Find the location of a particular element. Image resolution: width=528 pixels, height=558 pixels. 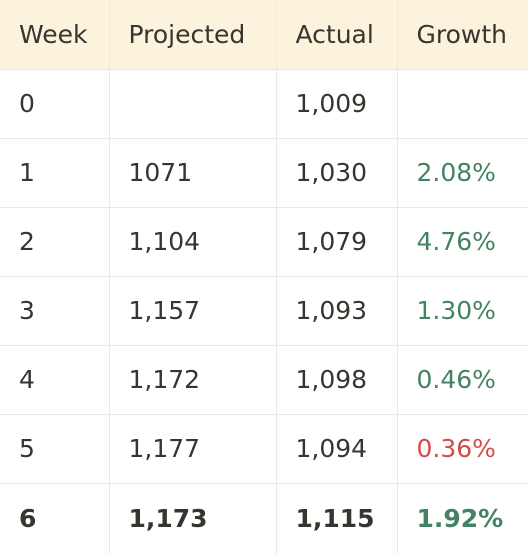

header-row: Week Projected Actual Growth is located at coordinates (264, 35).